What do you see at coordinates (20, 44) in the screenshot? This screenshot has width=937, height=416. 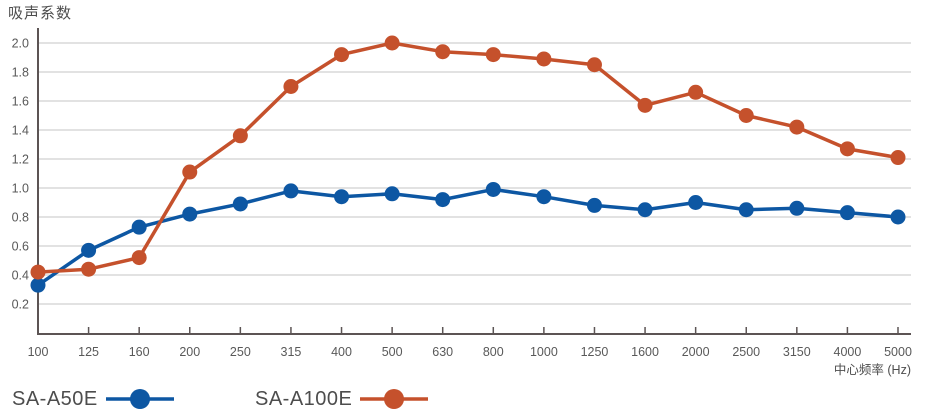 I see `y-tick-label: 2.0` at bounding box center [20, 44].